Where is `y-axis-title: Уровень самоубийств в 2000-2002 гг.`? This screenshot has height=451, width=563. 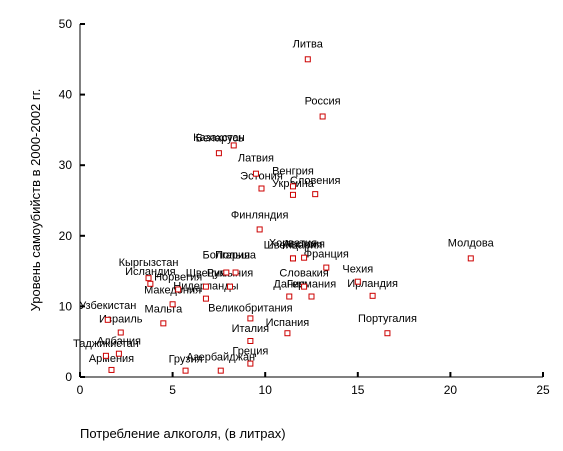
y-axis-title: Уровень самоубийств в 2000-2002 гг. is located at coordinates (35, 200).